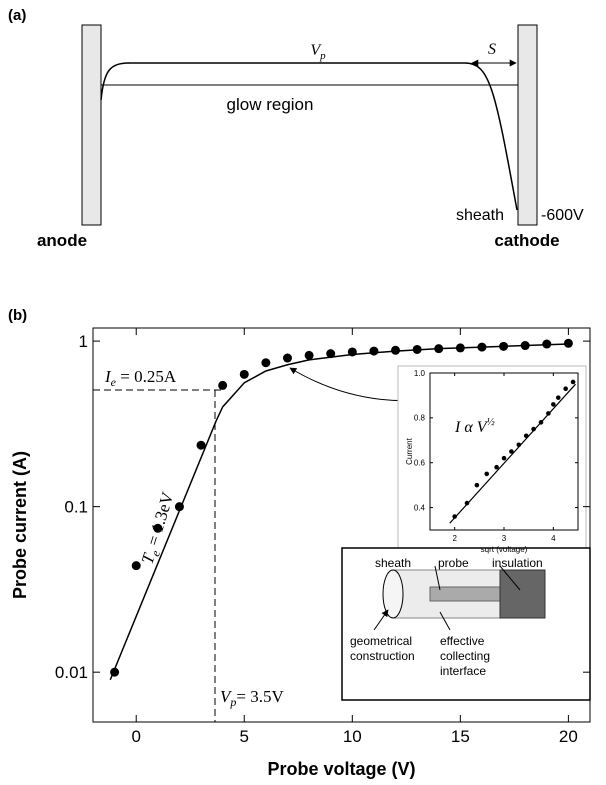 Image resolution: width=606 pixels, height=785 pixels. What do you see at coordinates (462, 641) in the screenshot?
I see `effective-text: effective` at bounding box center [462, 641].